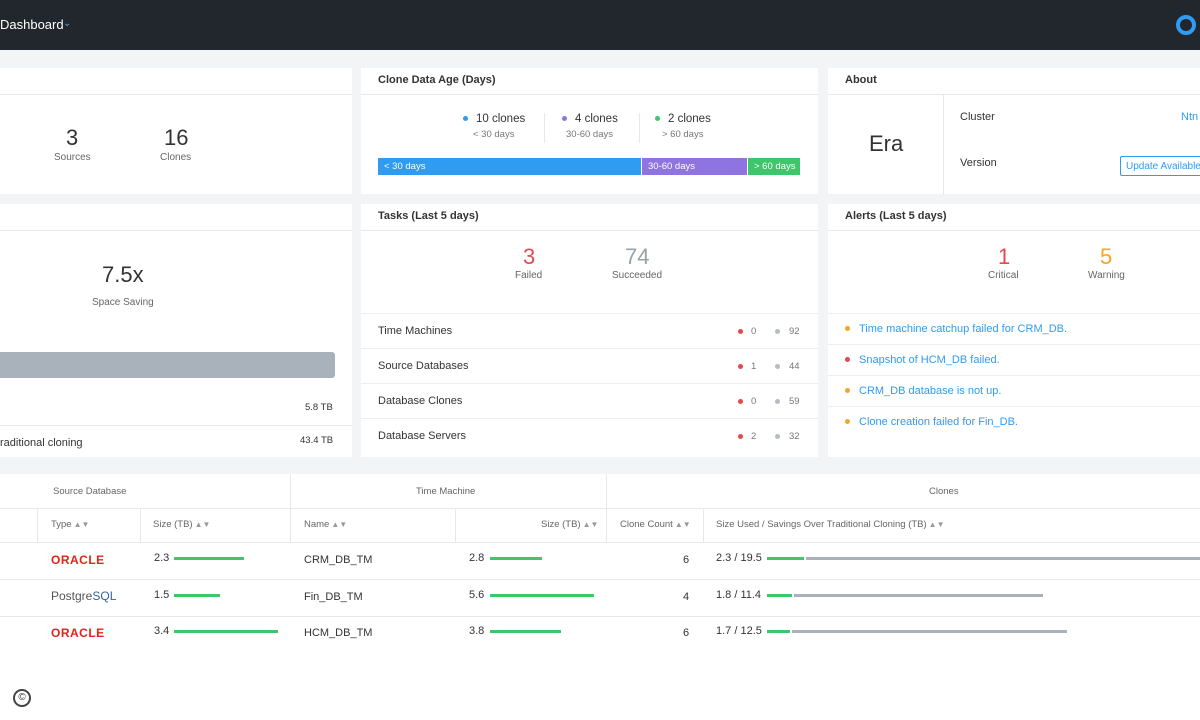  What do you see at coordinates (754, 366) in the screenshot?
I see `task-row-failed: 1` at bounding box center [754, 366].